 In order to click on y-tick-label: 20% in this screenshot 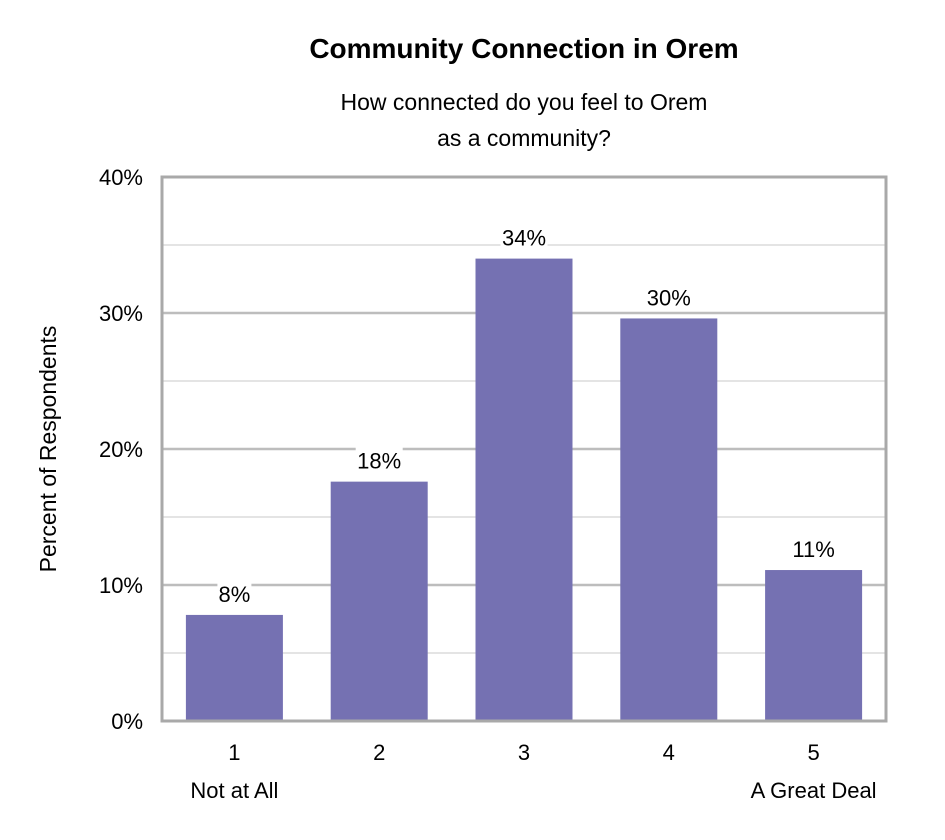, I will do `click(121, 449)`.